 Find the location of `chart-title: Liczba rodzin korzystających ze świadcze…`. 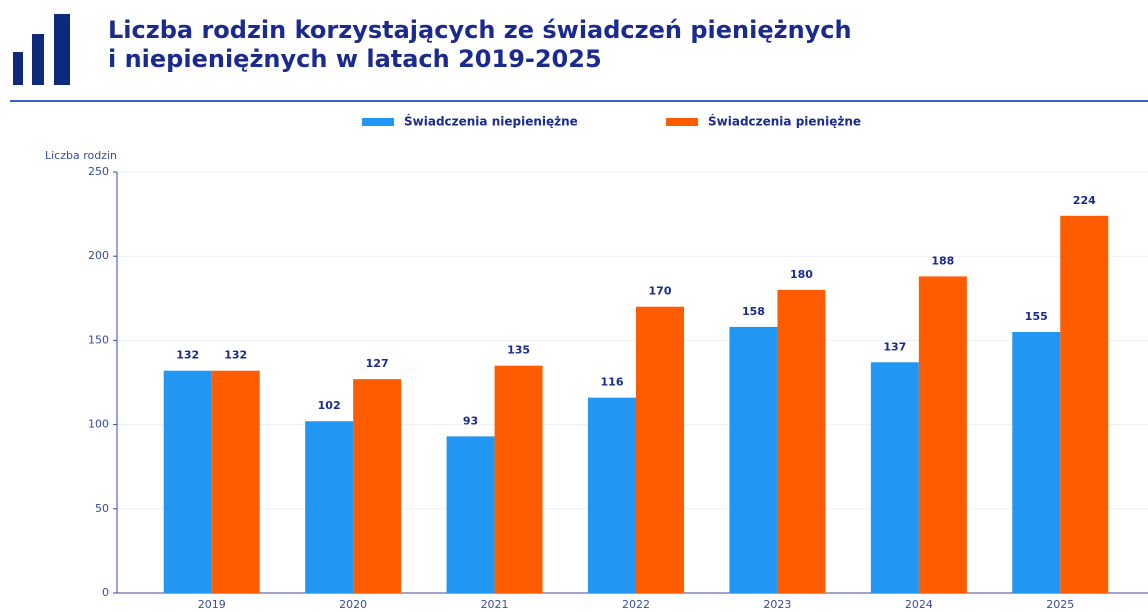

chart-title: Liczba rodzin korzystających ze świadcze… is located at coordinates (480, 30).